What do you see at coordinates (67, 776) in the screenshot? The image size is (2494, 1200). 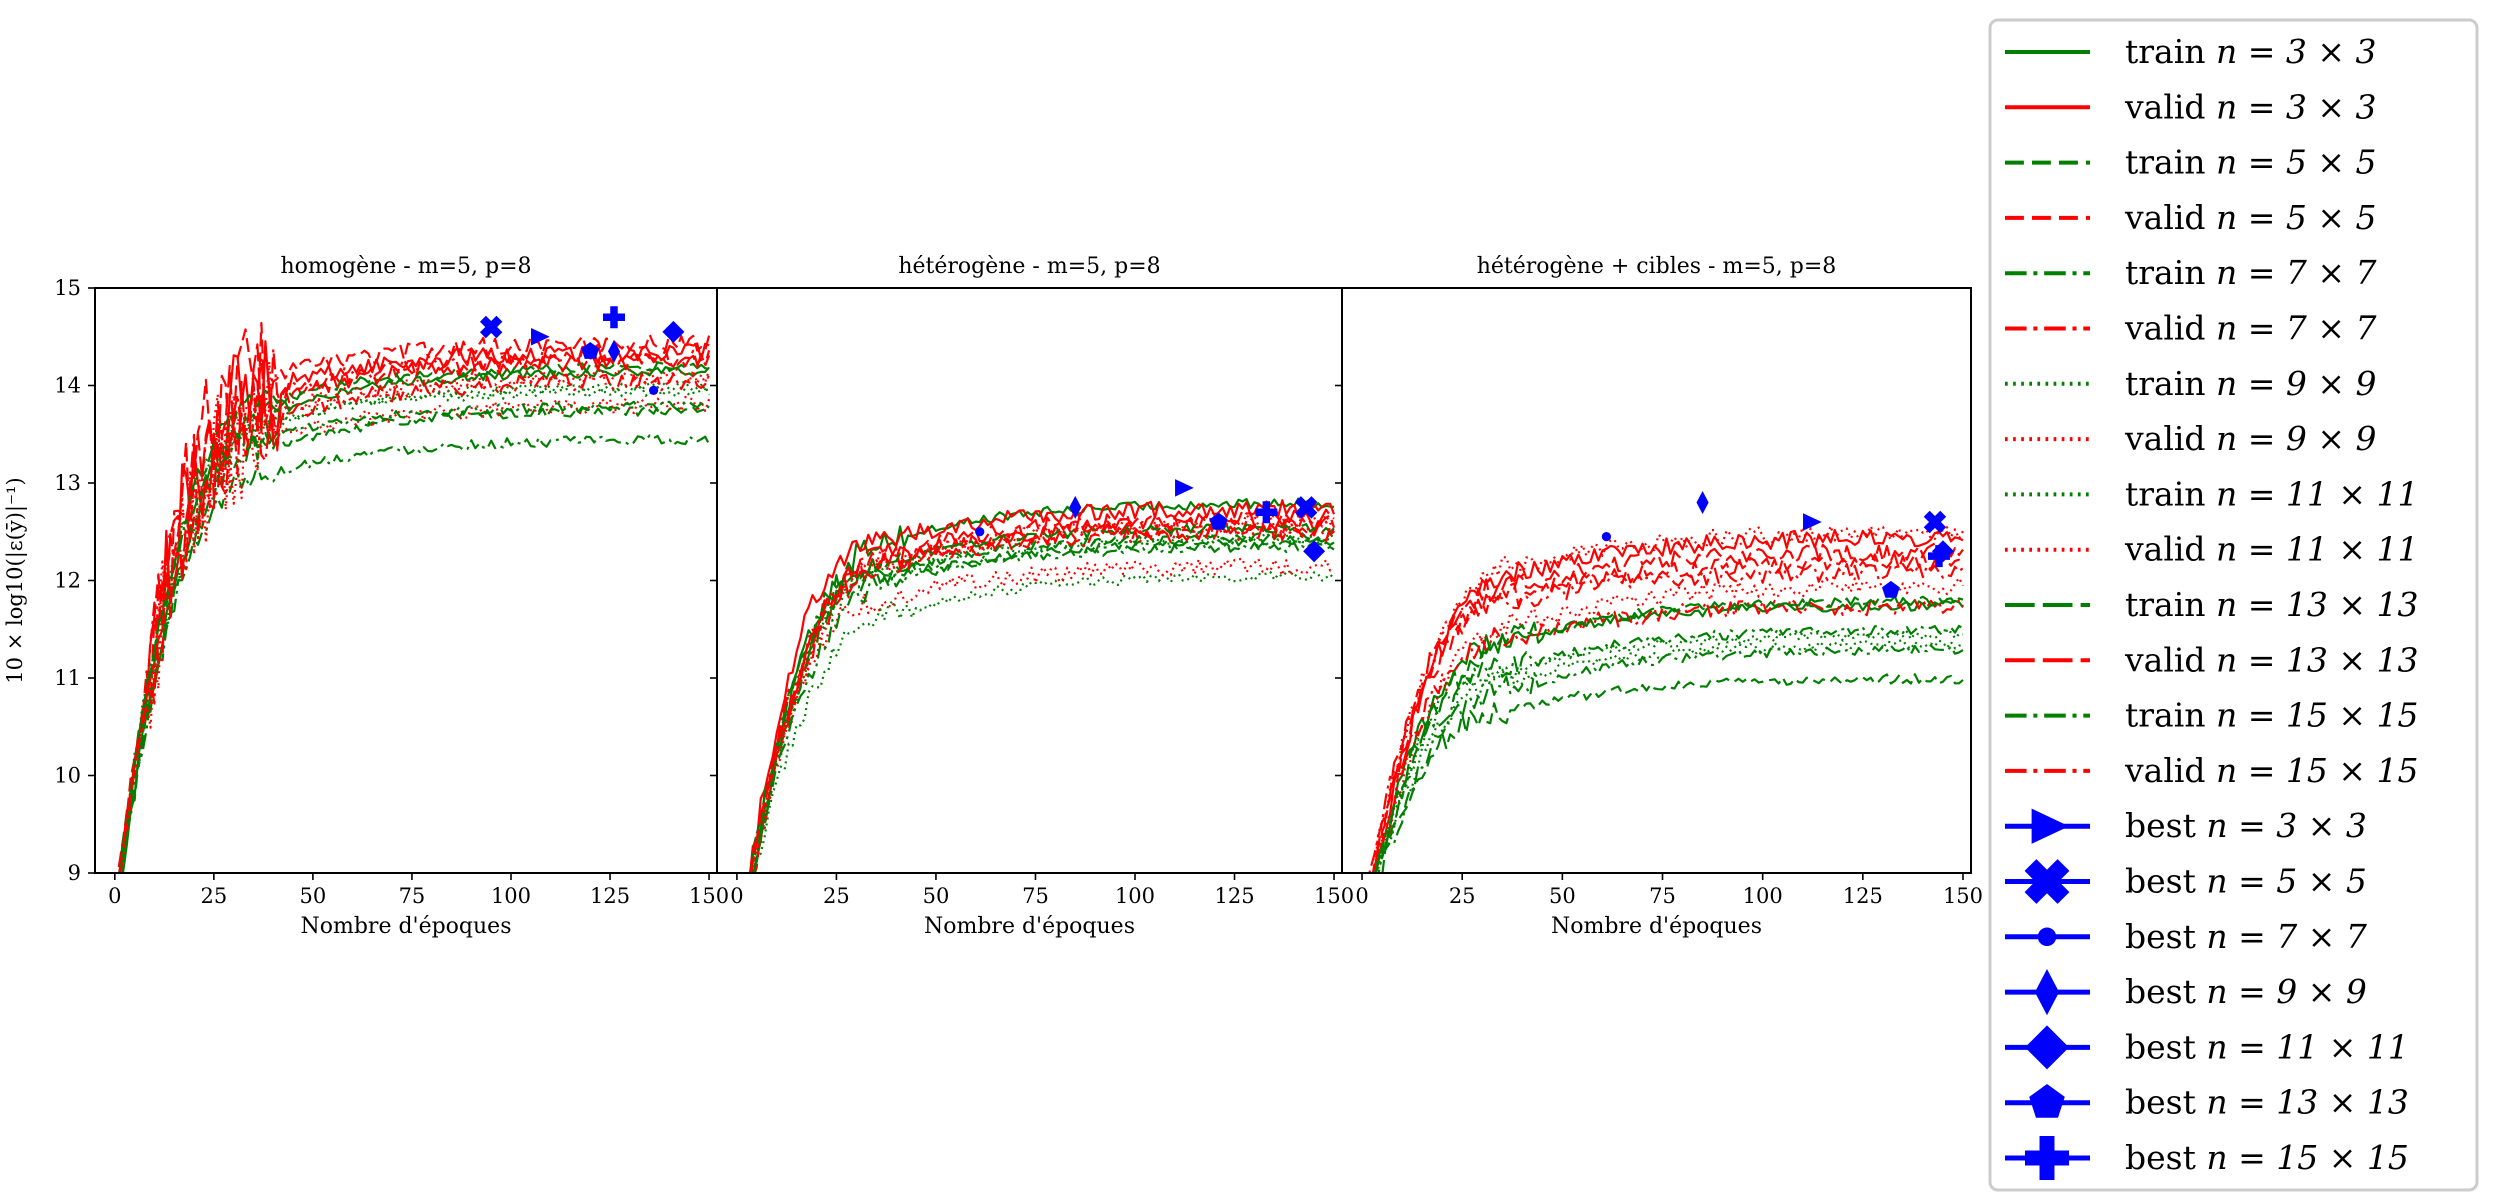 I see `y-tick-label: 10` at bounding box center [67, 776].